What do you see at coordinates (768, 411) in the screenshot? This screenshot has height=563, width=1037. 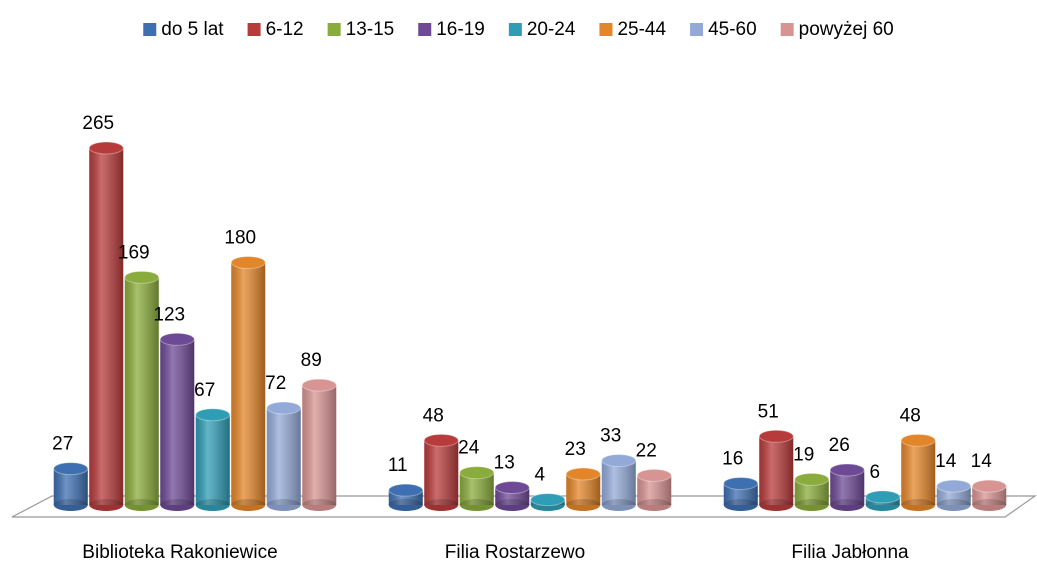 I see `data-label: 51` at bounding box center [768, 411].